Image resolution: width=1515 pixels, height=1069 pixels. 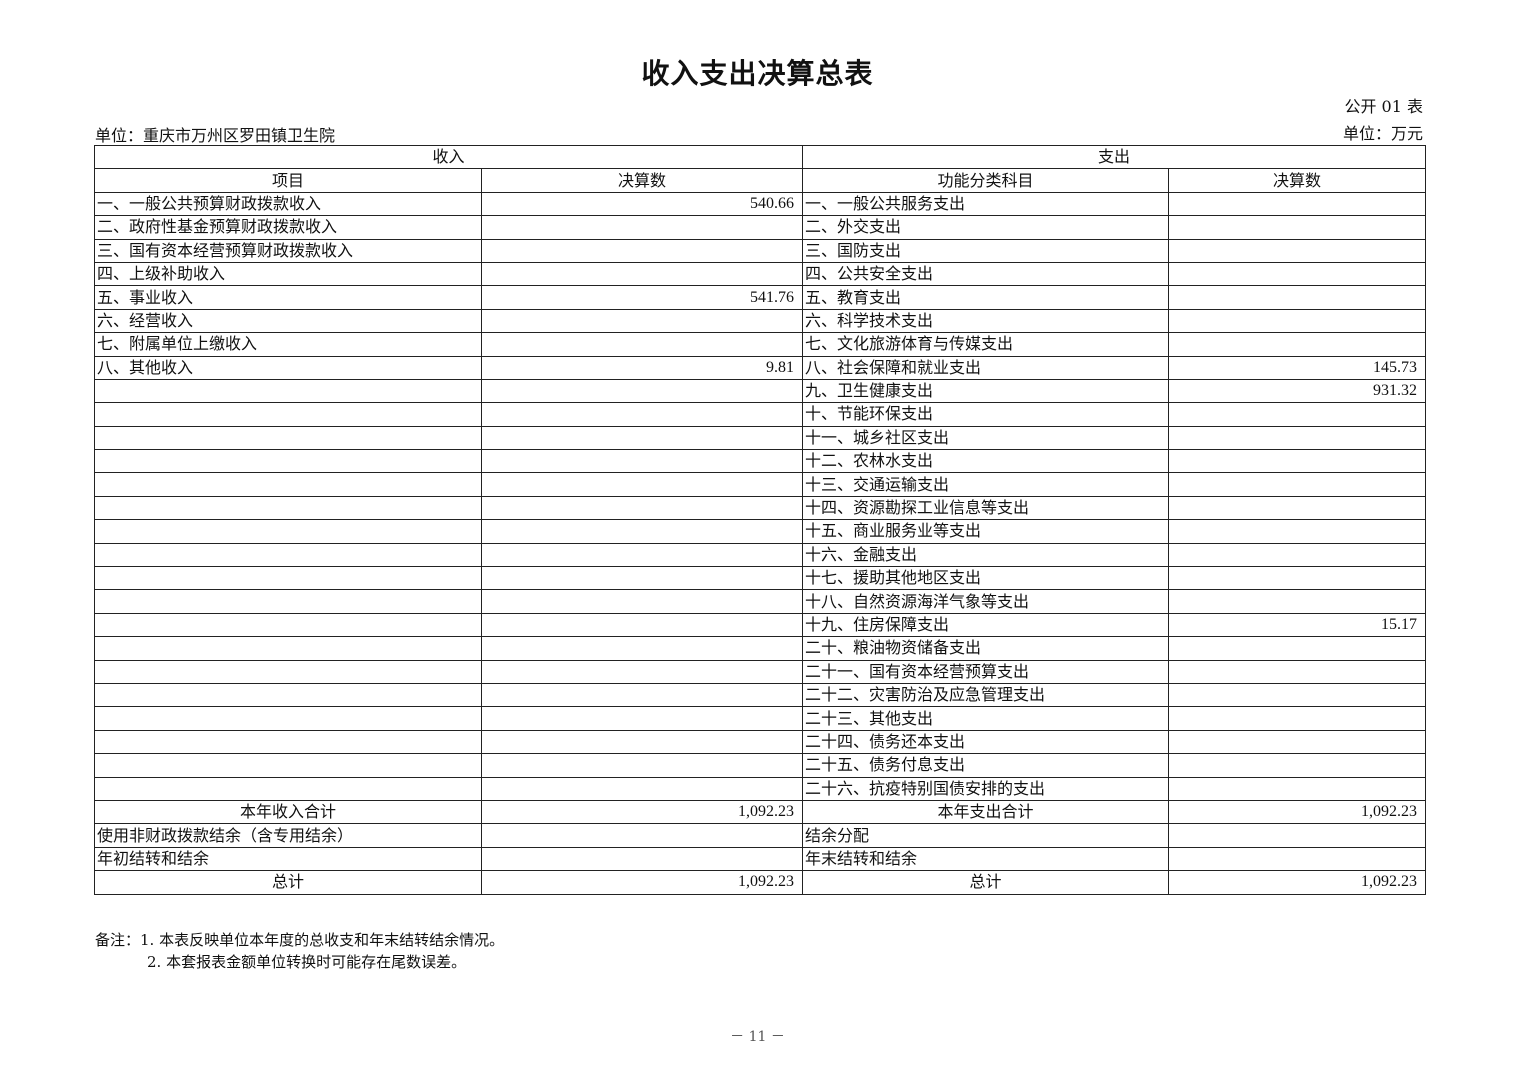 I want to click on table-row: 一、一般公共预算财政拨款收入 540.66 一、一般公共服务支出, so click(x=760, y=204).